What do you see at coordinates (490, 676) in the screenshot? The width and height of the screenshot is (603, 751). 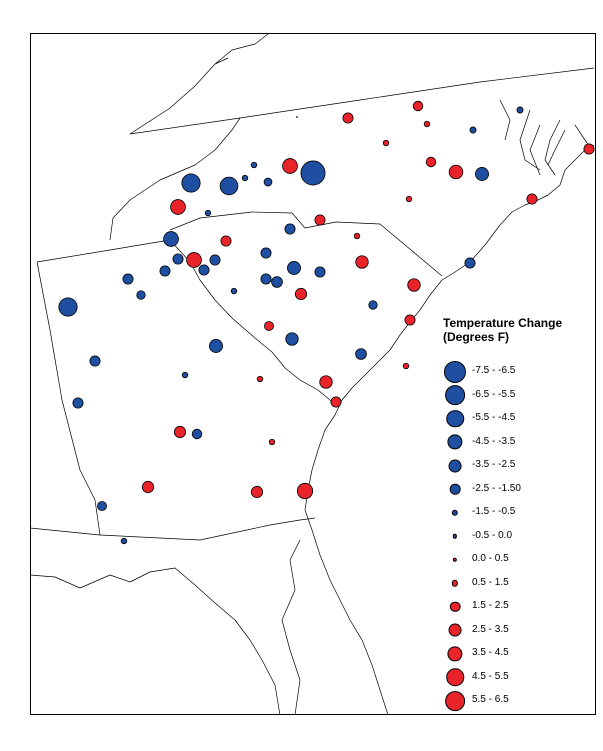 I see `legend-label: 4.5 - 5.5` at bounding box center [490, 676].